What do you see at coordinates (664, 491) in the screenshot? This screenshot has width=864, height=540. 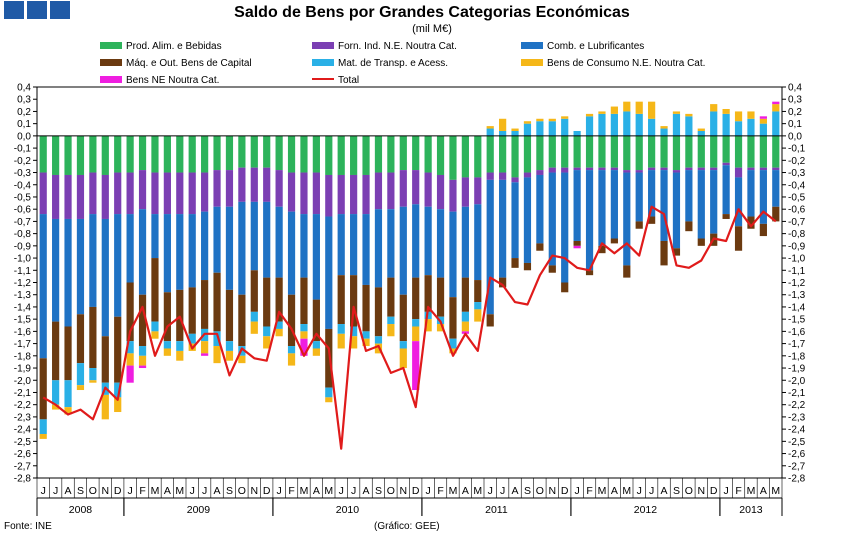 I see `x-month-label: A` at bounding box center [664, 491].